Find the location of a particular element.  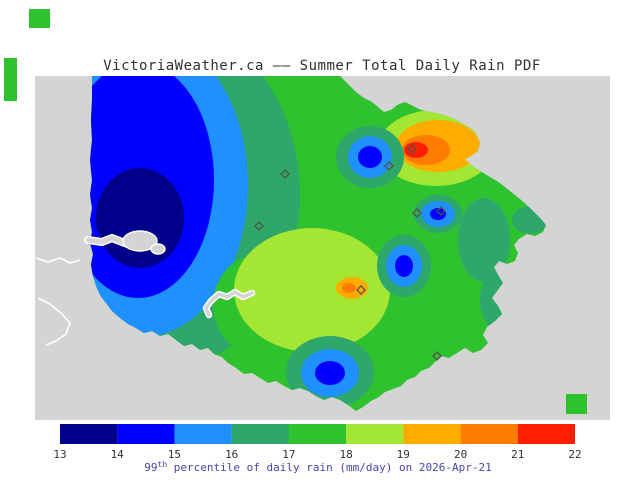

colorbar-ticks: 13 14 15 16 17 18 19 20 21 22 is located at coordinates (317, 454).